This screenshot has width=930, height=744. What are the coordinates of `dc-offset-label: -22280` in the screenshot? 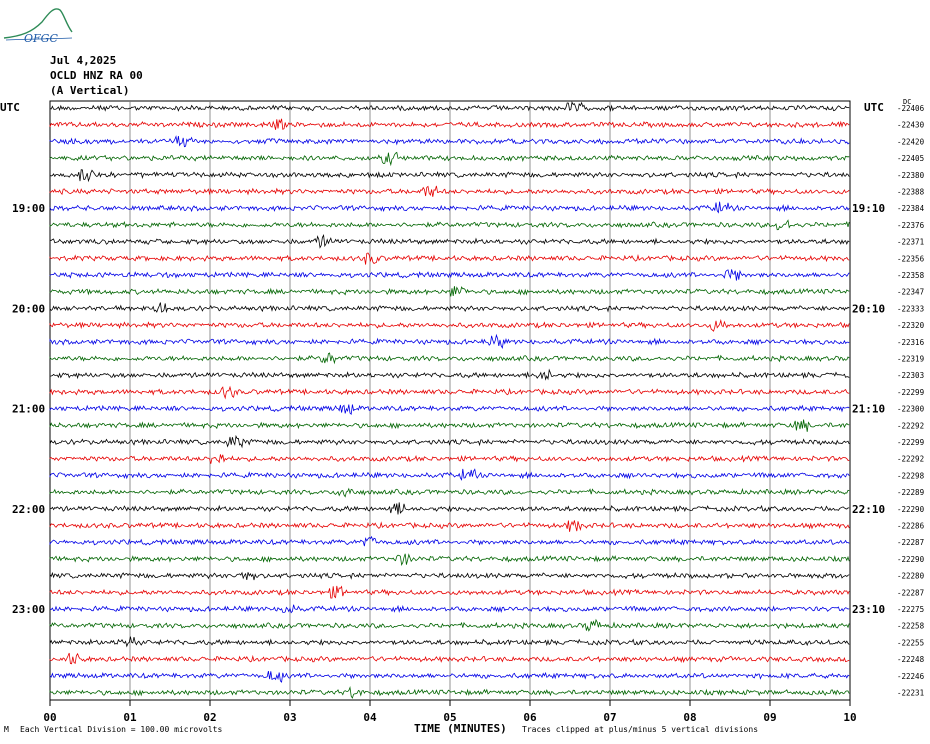 It's located at (911, 576).